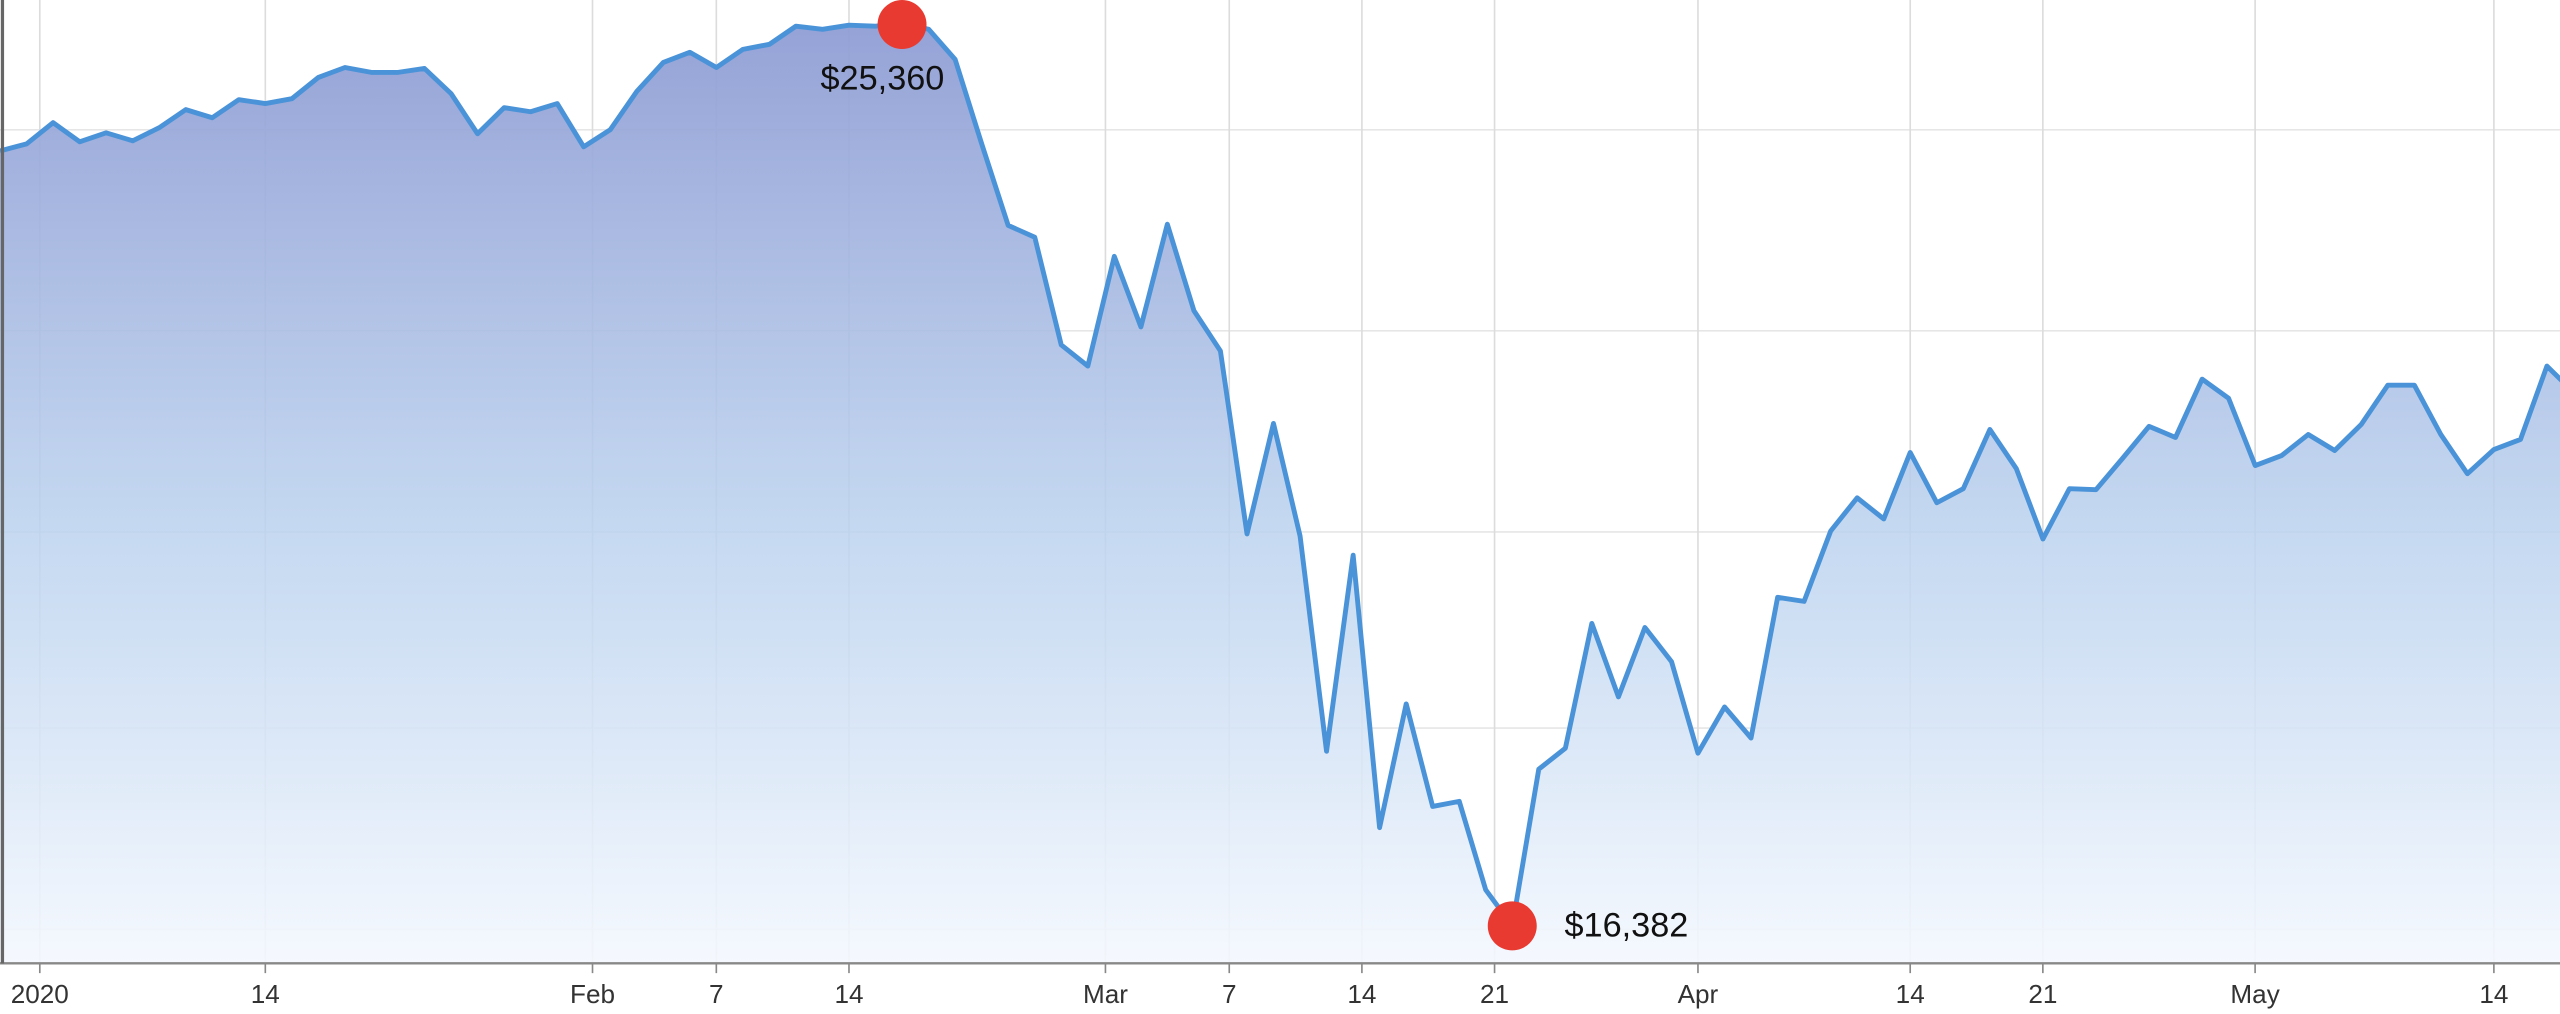 This screenshot has height=1014, width=2560. What do you see at coordinates (883, 78) in the screenshot?
I see `annotation: $25,360` at bounding box center [883, 78].